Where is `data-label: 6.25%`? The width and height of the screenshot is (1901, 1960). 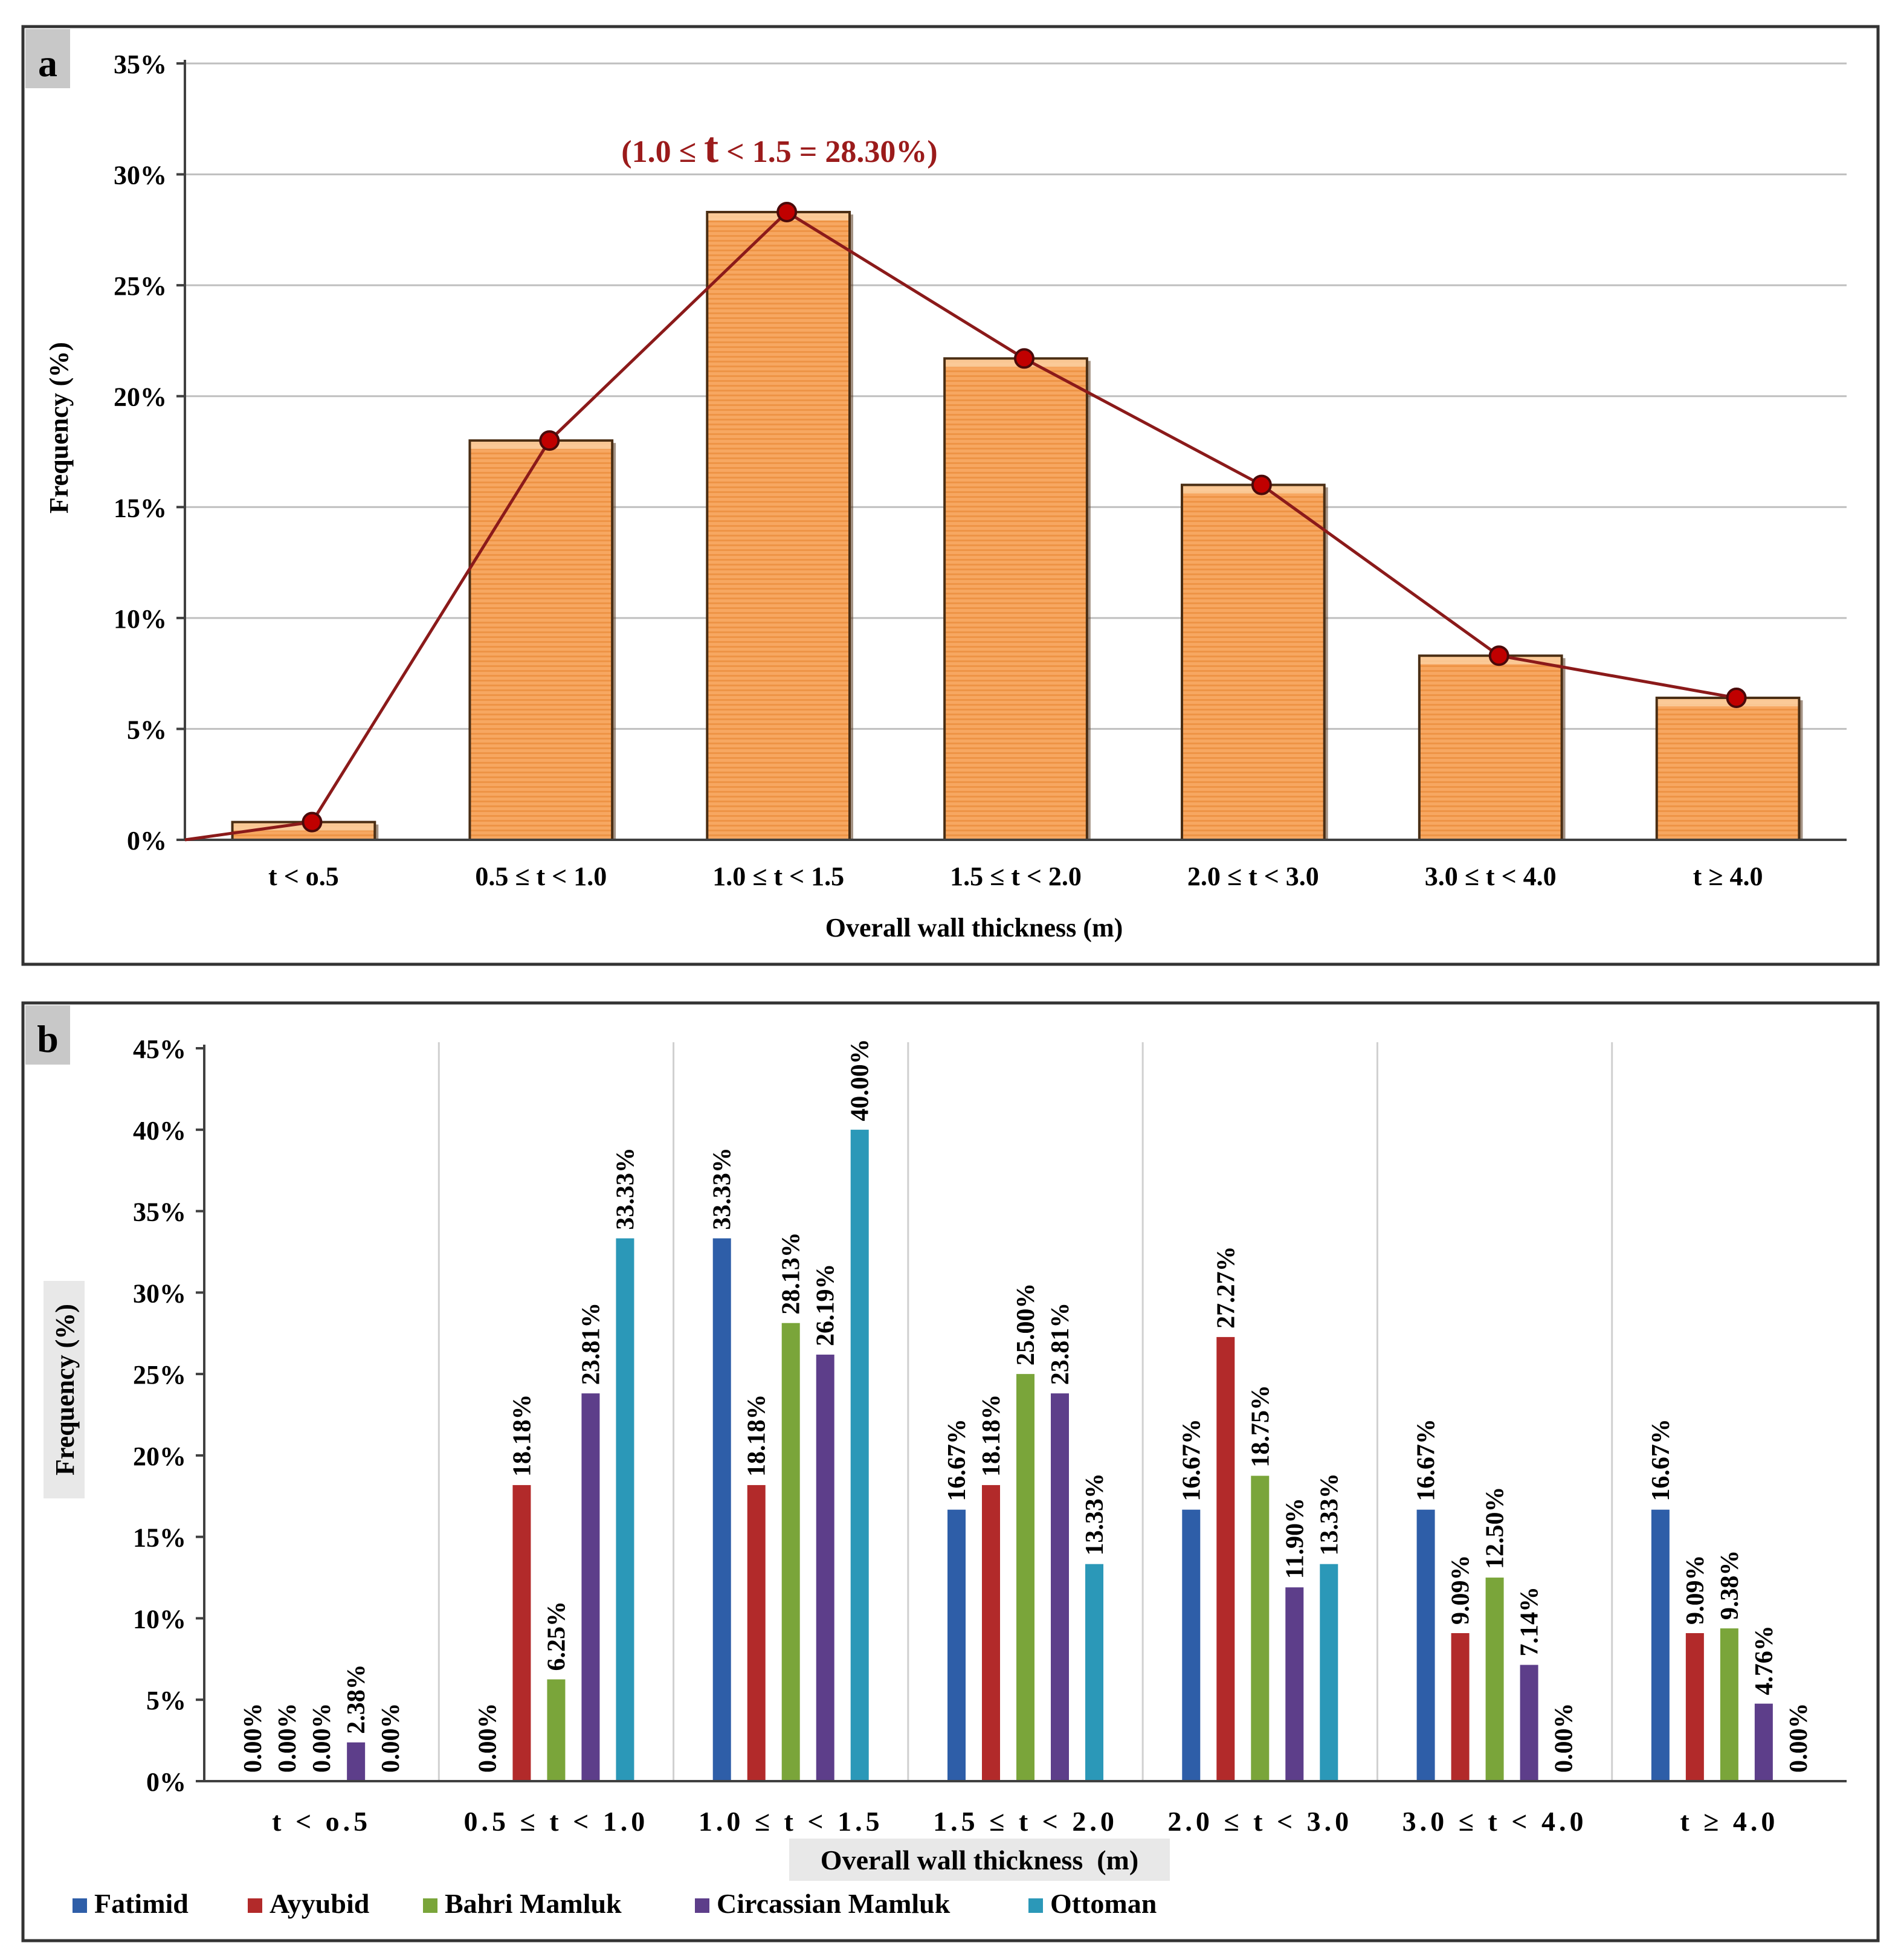
data-label: 6.25% is located at coordinates (556, 1636).